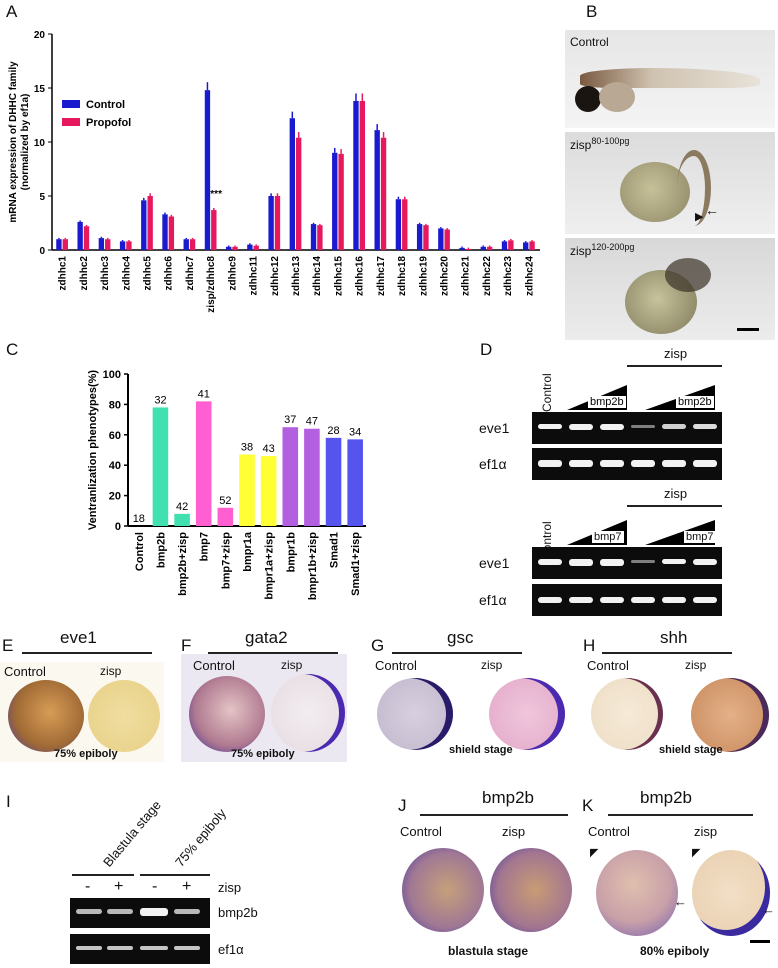 This screenshot has width=778, height=968. What do you see at coordinates (700, 537) in the screenshot?
I see `treatment-label: bmp7` at bounding box center [700, 537].